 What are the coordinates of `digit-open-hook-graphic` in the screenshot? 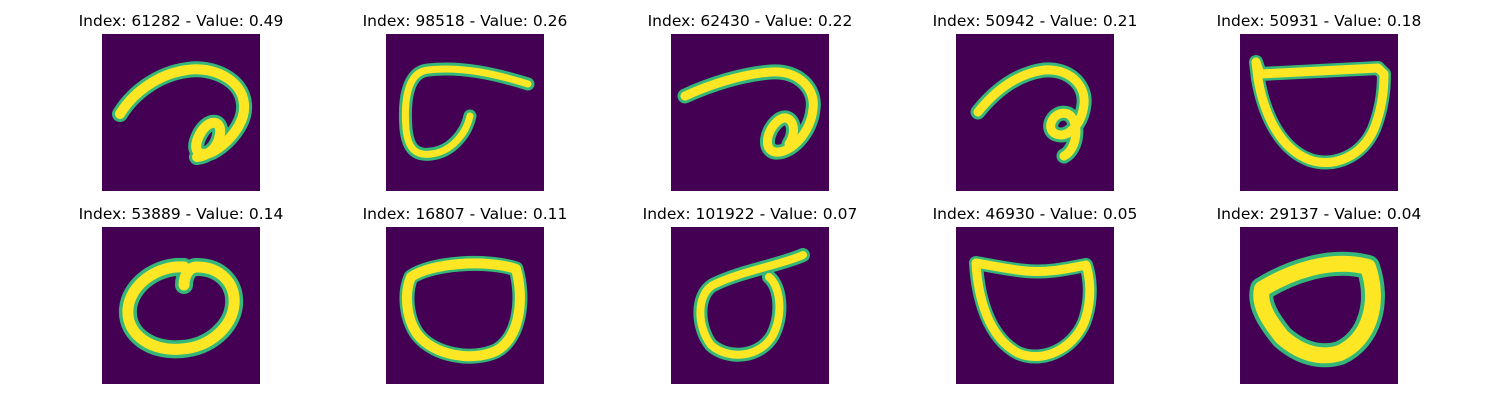 It's located at (466, 111).